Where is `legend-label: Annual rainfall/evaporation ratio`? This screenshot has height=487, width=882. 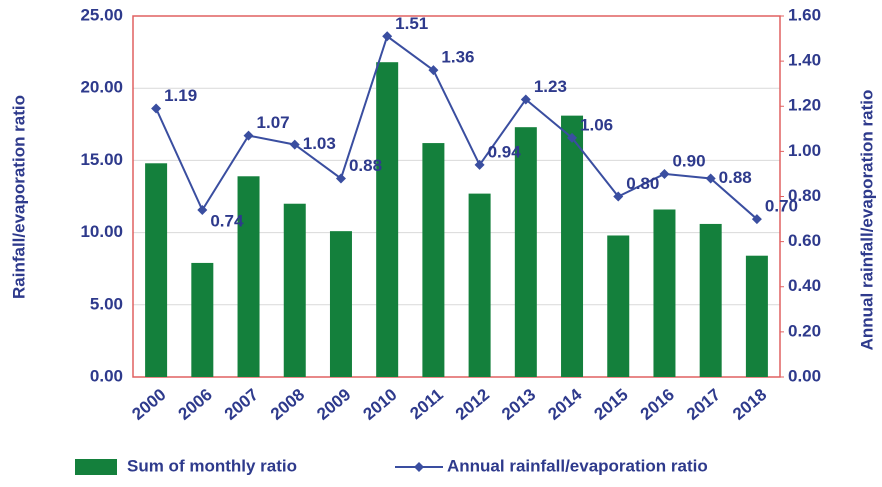
legend-label: Annual rainfall/evaporation ratio is located at coordinates (577, 465).